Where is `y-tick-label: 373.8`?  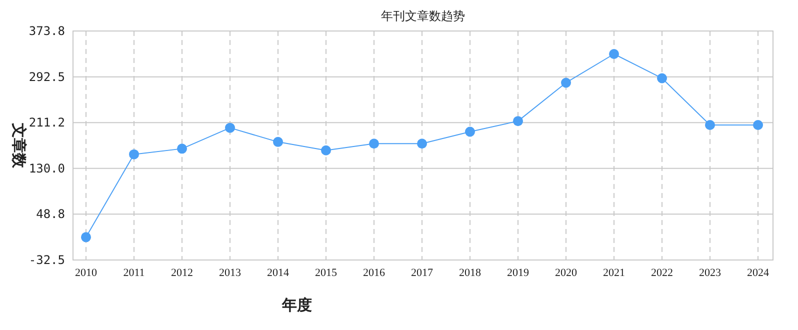
y-tick-label: 373.8 is located at coordinates (46, 31).